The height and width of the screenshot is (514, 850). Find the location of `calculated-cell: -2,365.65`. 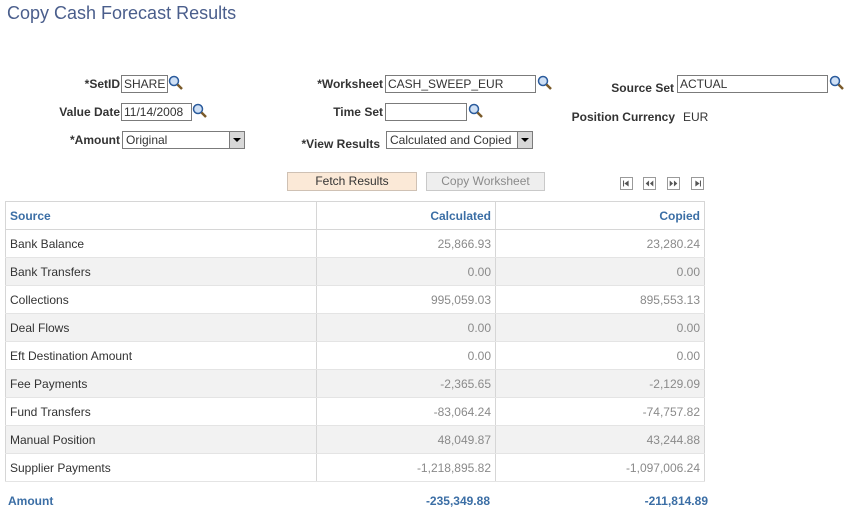

calculated-cell: -2,365.65 is located at coordinates (406, 383).